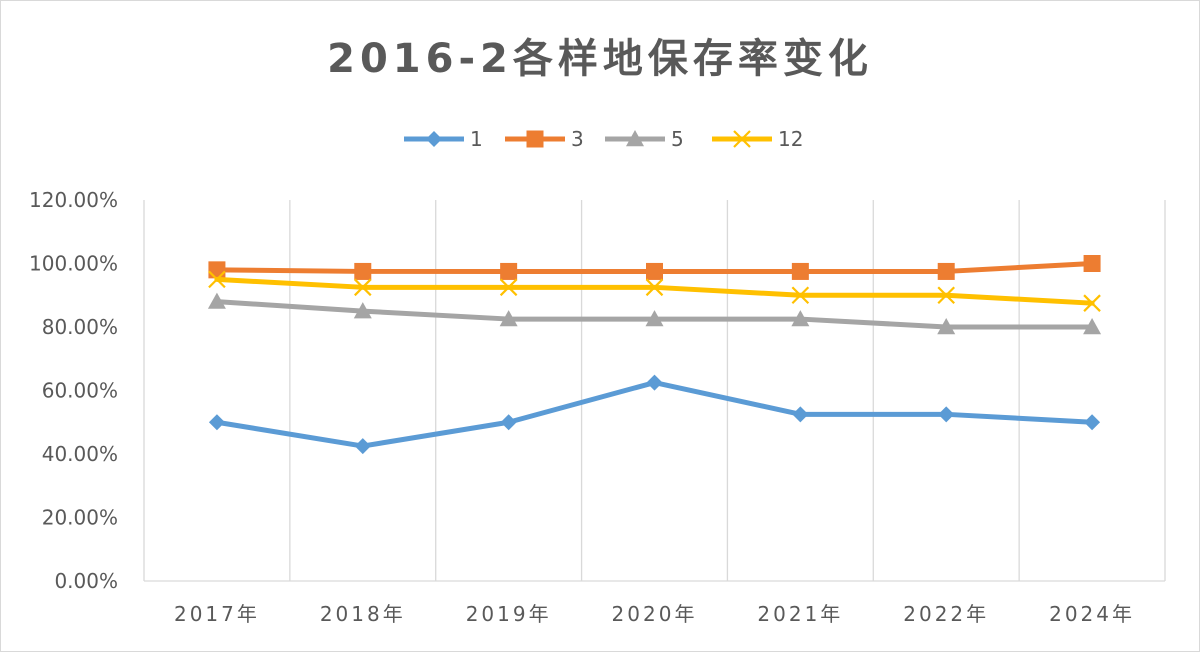 The width and height of the screenshot is (1200, 652). Describe the element at coordinates (80, 327) in the screenshot. I see `y-tick-label: 80.00%` at that location.